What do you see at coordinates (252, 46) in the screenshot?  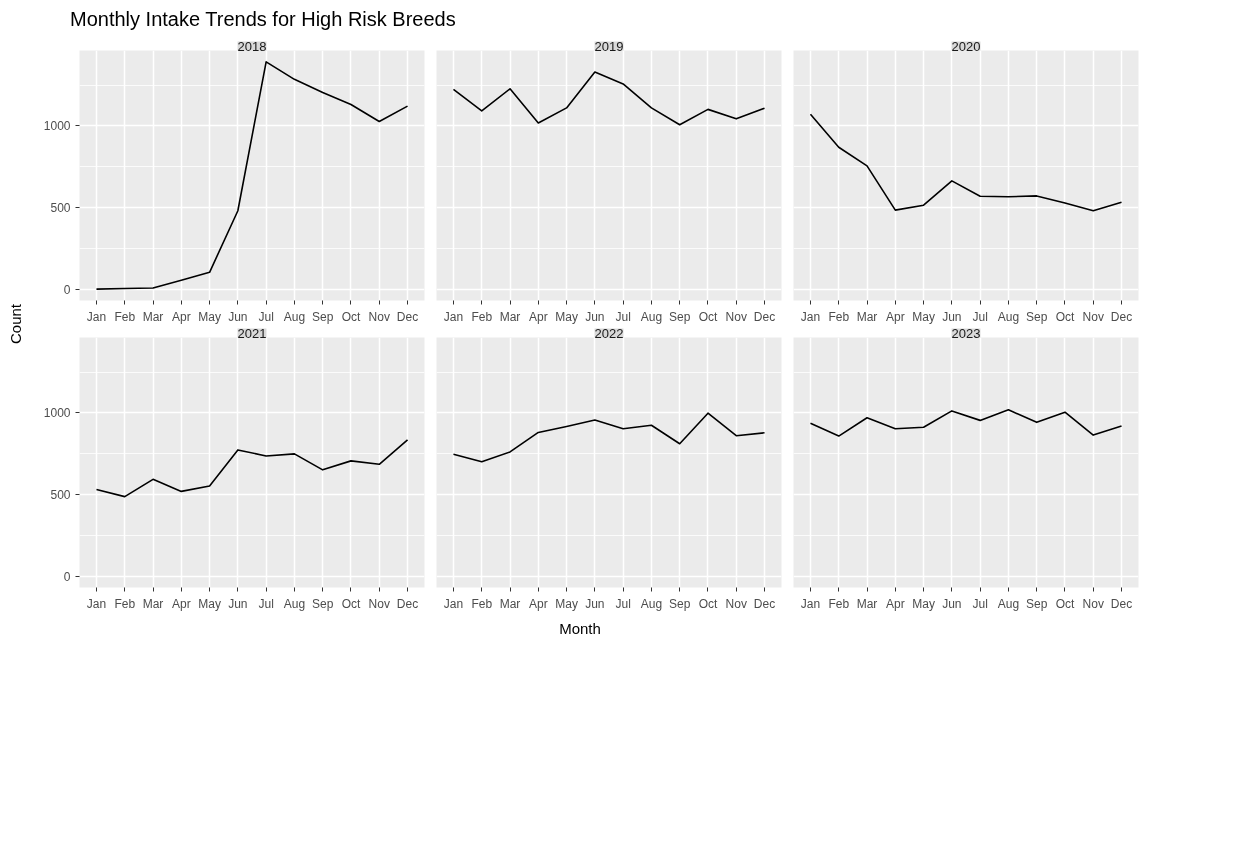 I see `chart-title: 2018` at bounding box center [252, 46].